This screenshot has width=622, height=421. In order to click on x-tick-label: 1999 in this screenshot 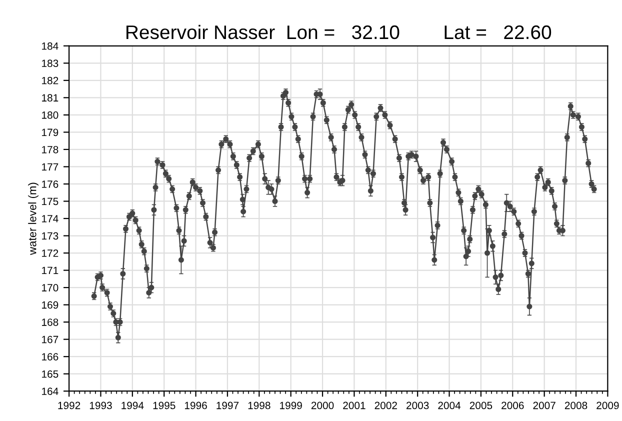, I will do `click(291, 406)`.